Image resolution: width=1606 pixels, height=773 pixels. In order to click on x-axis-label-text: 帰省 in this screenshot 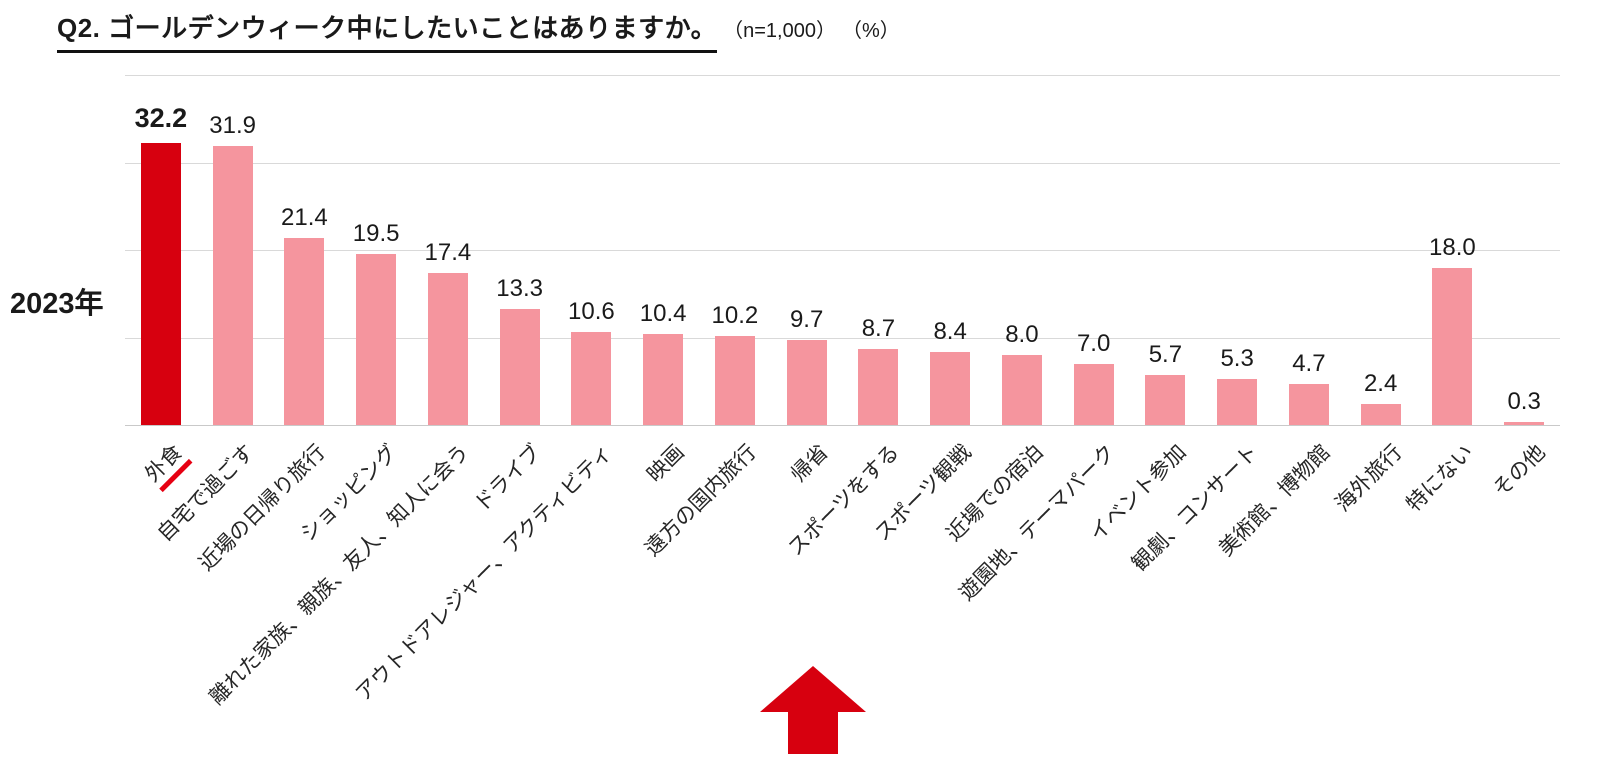, I will do `click(809, 463)`.